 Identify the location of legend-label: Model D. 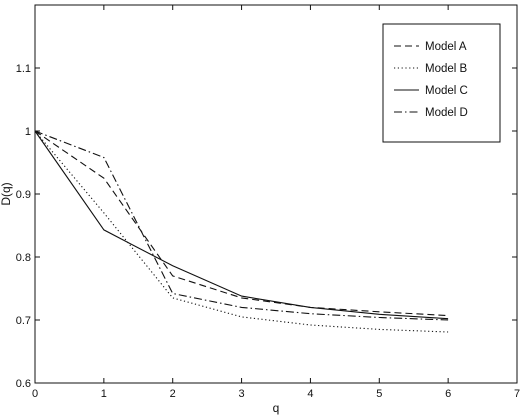
(446, 113).